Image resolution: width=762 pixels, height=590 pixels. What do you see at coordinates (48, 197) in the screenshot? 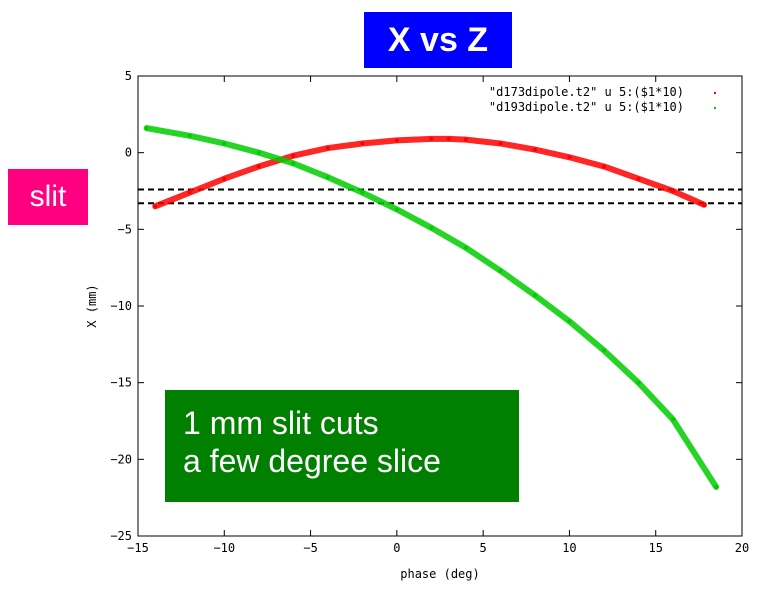
I see `slit-label: slit` at bounding box center [48, 197].